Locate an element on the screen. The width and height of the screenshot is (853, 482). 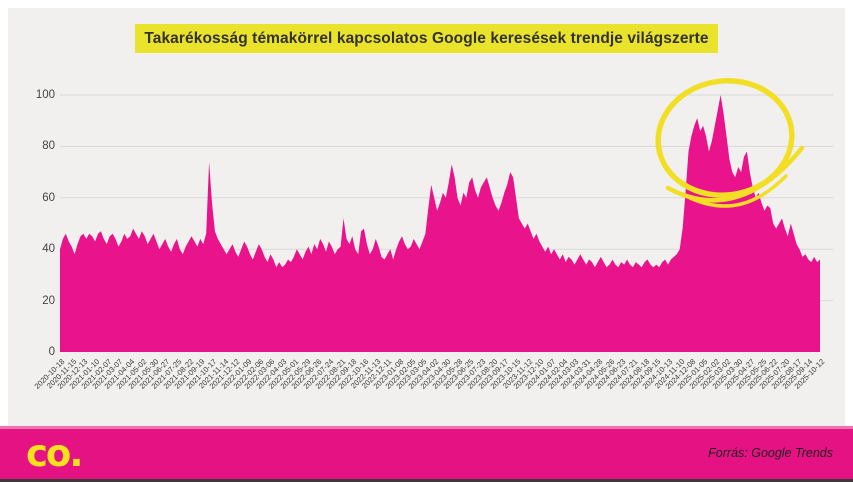
y-axis-tick-label: 40 is located at coordinates (48, 249).